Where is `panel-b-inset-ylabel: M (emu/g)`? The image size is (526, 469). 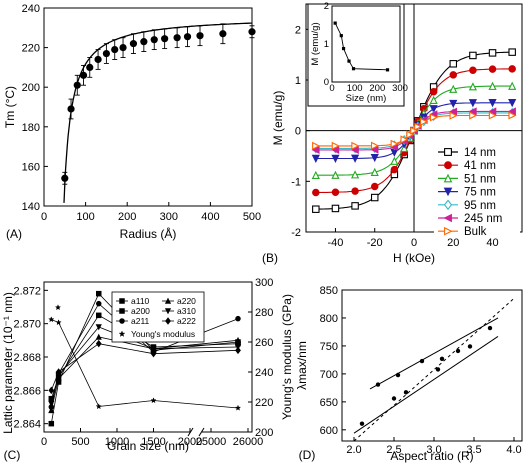 panel-b-inset-ylabel: M (emu/g) is located at coordinates (315, 43).